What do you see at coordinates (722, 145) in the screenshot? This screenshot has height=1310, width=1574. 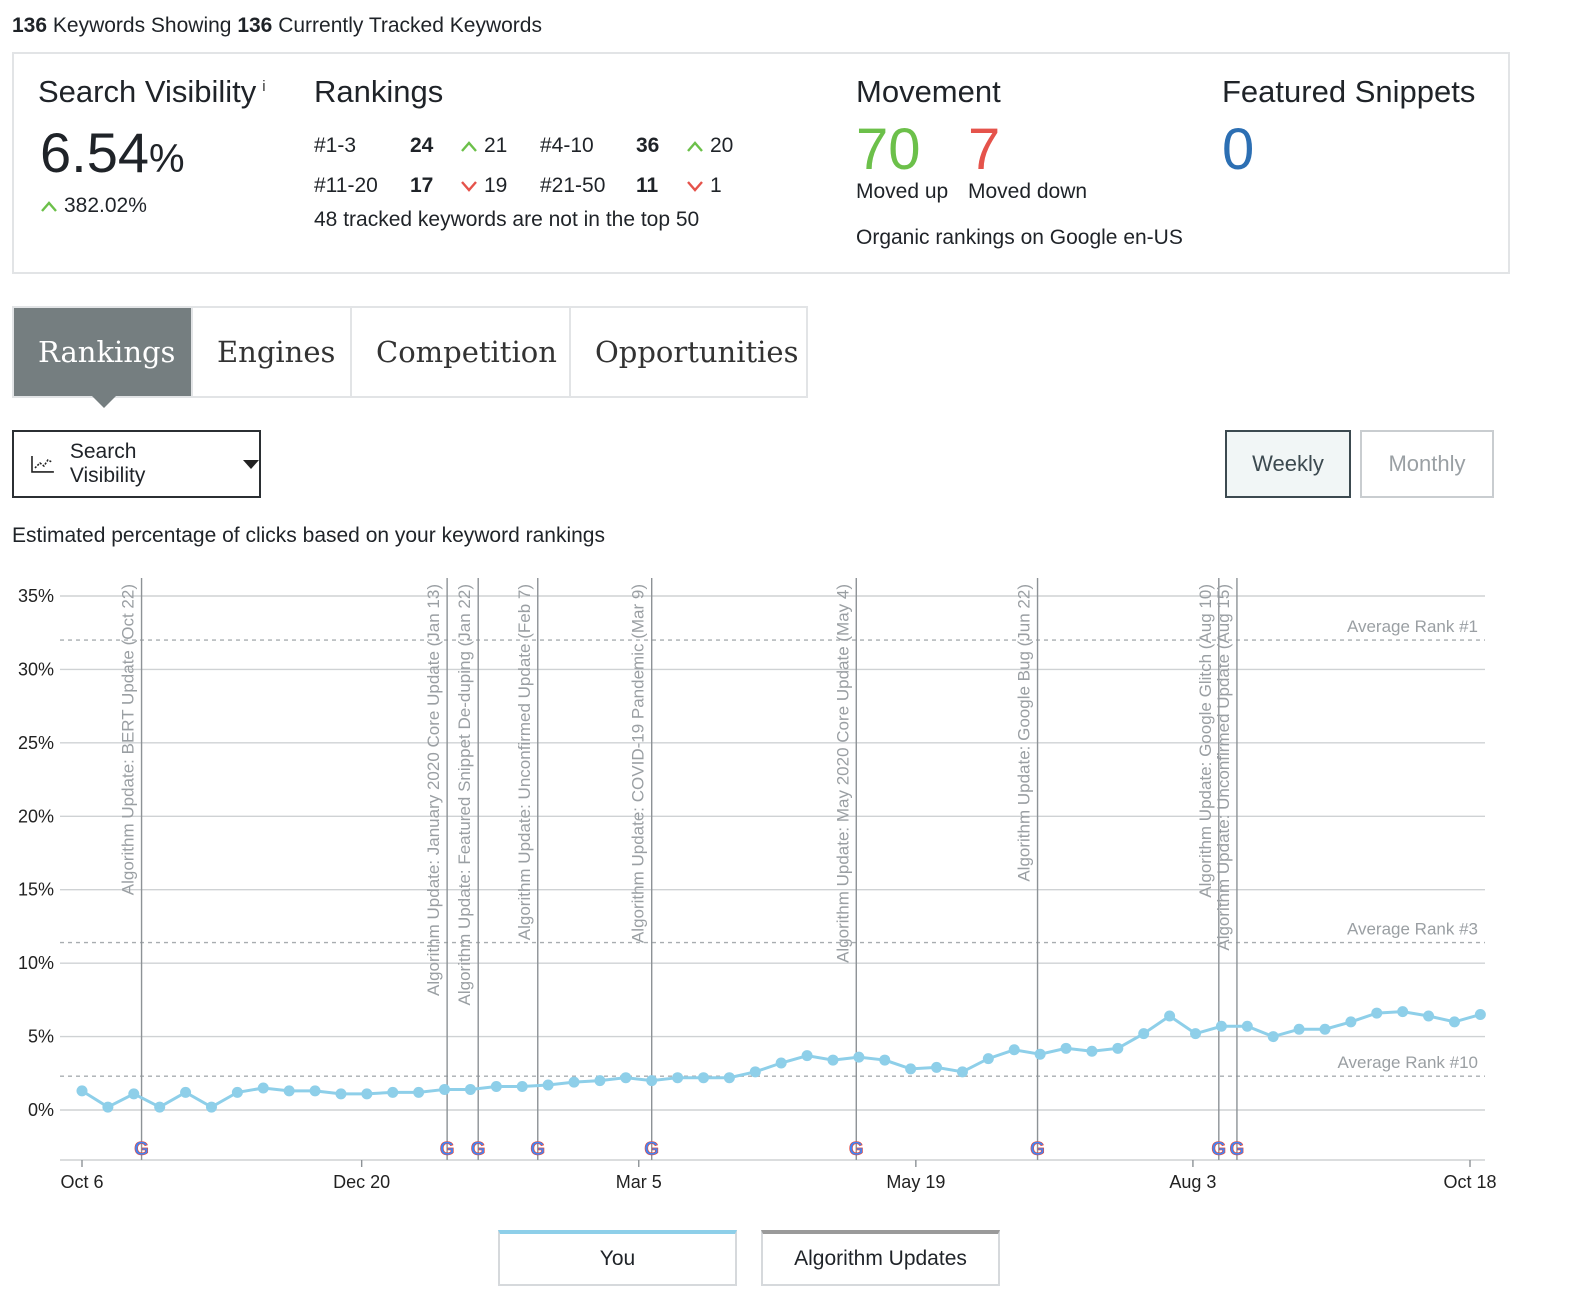 I see `rank-bucket-change-value: 20` at bounding box center [722, 145].